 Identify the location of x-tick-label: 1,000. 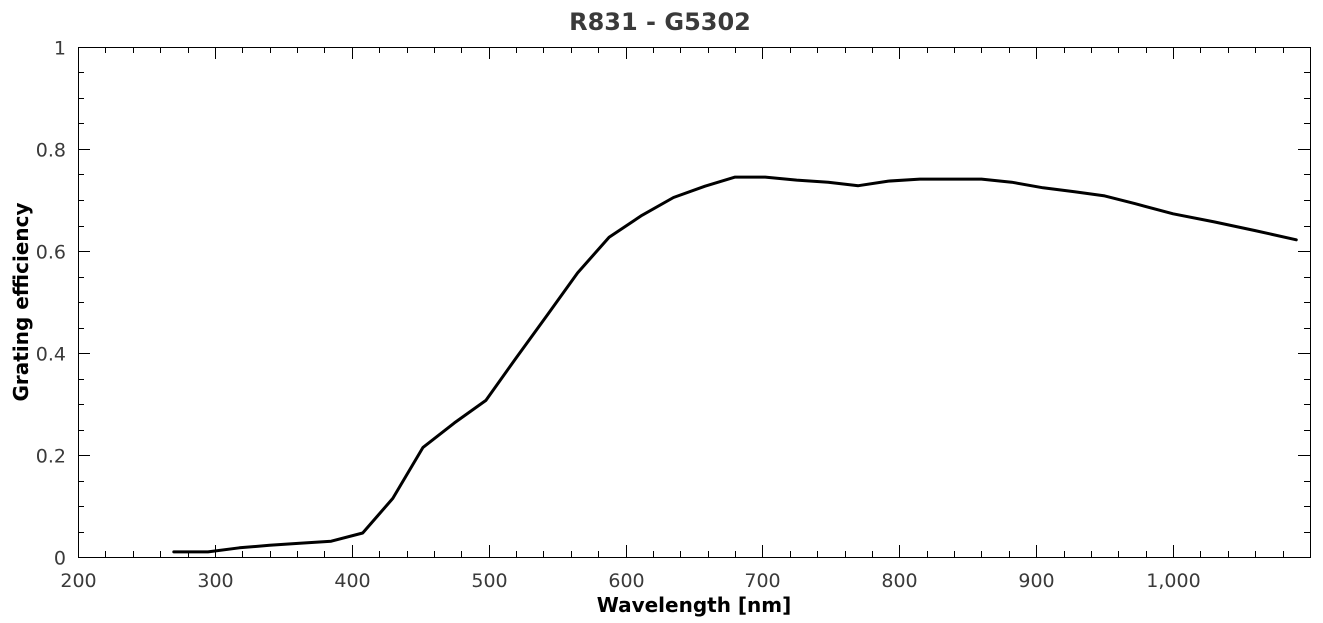
(1173, 581).